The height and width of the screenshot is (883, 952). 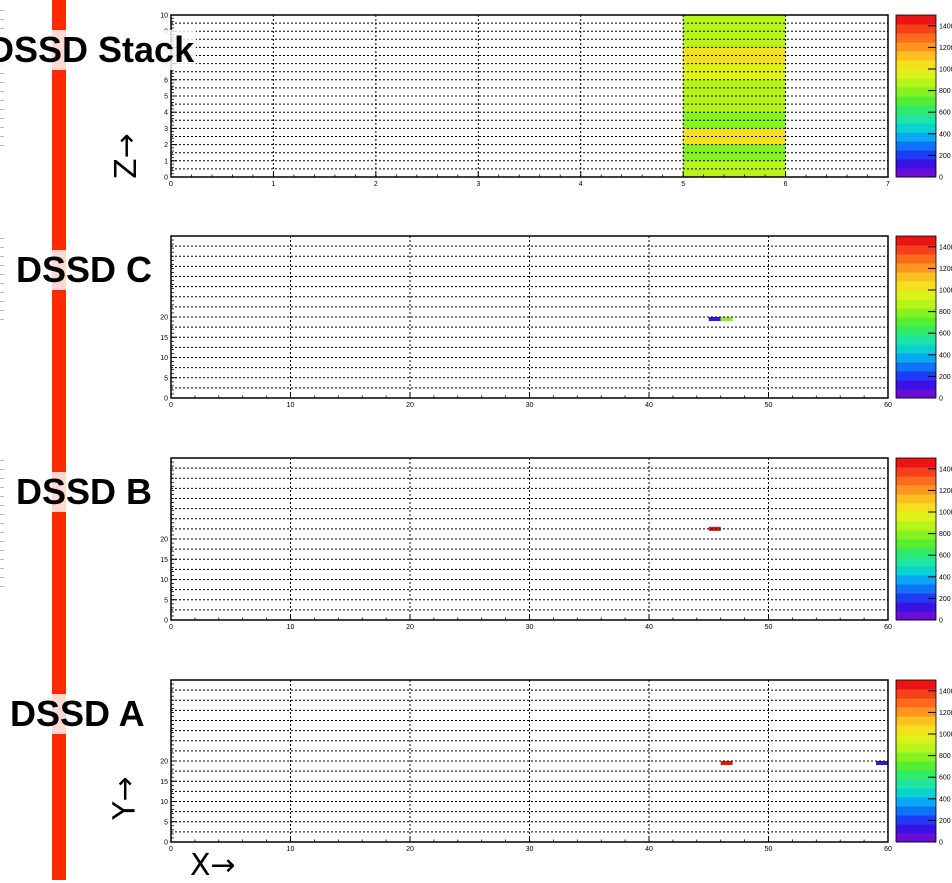 What do you see at coordinates (77, 713) in the screenshot?
I see `panel-title-a: DSSD A` at bounding box center [77, 713].